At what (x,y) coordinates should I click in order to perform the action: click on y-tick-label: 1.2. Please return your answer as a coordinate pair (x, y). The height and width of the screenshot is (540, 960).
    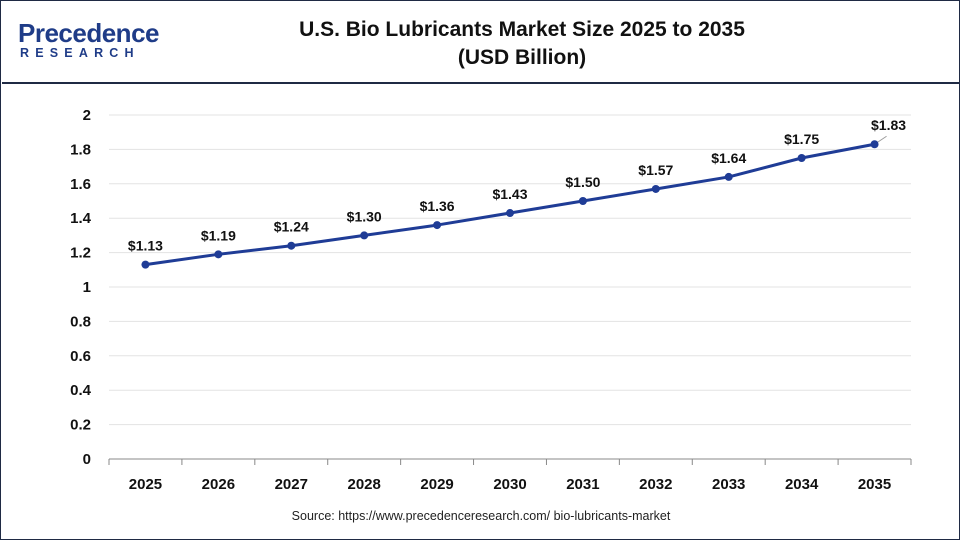
    Looking at the image, I should click on (80, 253).